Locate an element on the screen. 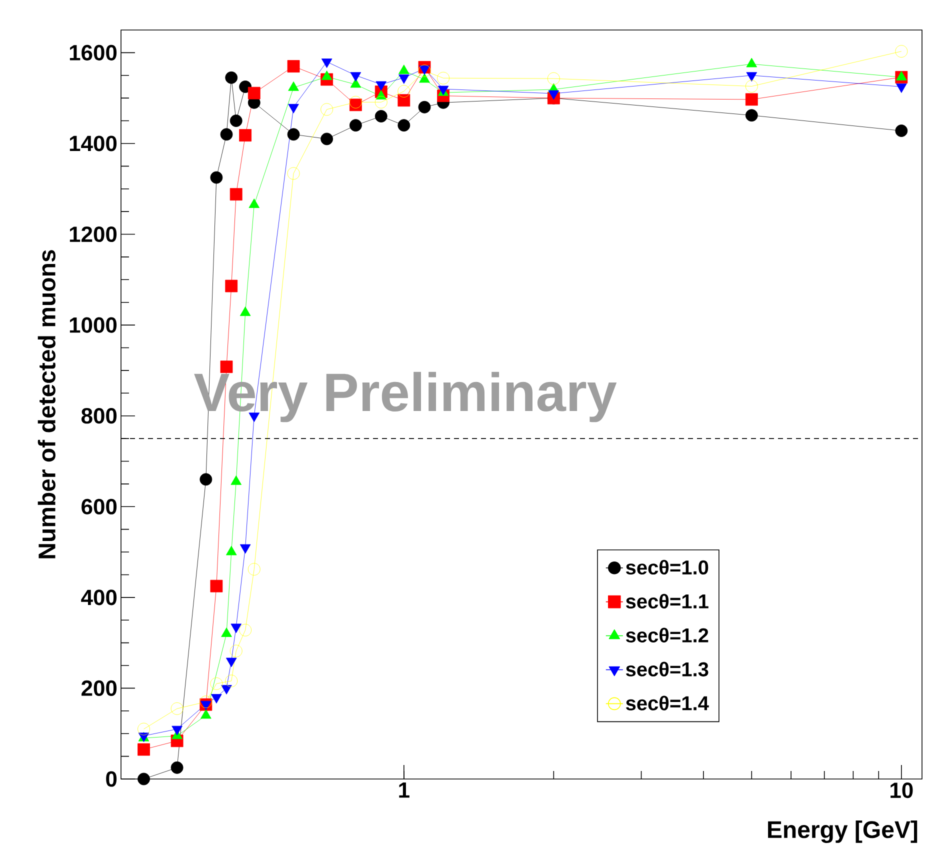  legend-label: secθ=1.1 is located at coordinates (667, 601).